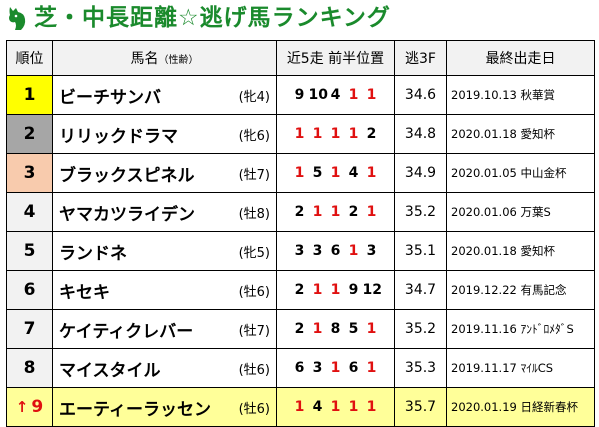  Describe the element at coordinates (520, 173) in the screenshot. I see `last-race-cell: 2020.01.05 中山金杯` at that location.